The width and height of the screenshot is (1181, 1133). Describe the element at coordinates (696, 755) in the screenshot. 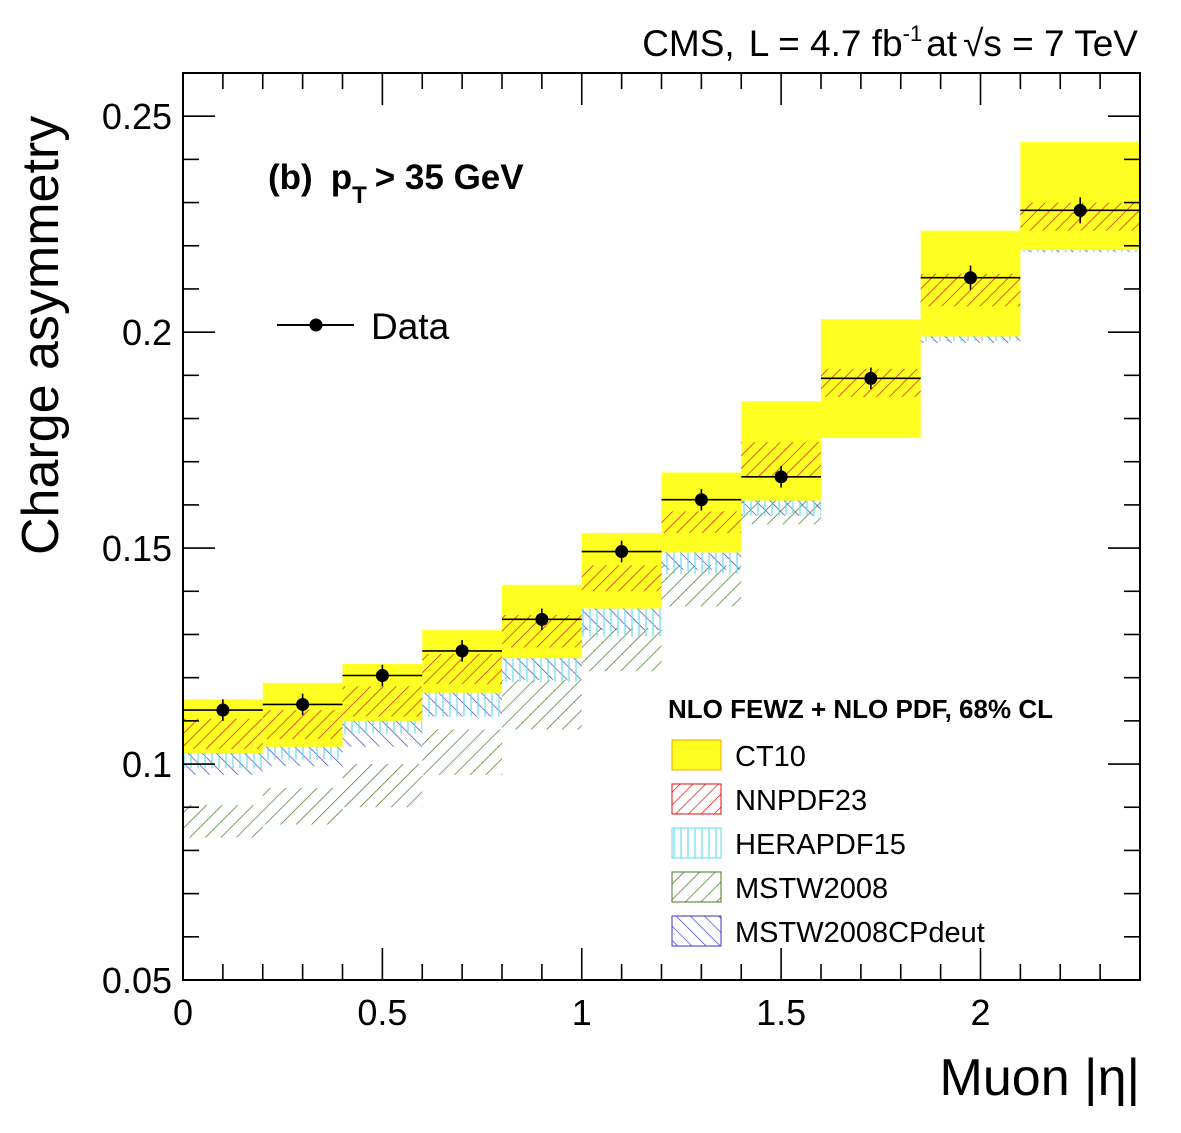

I see `legend-swatch-ct10` at that location.